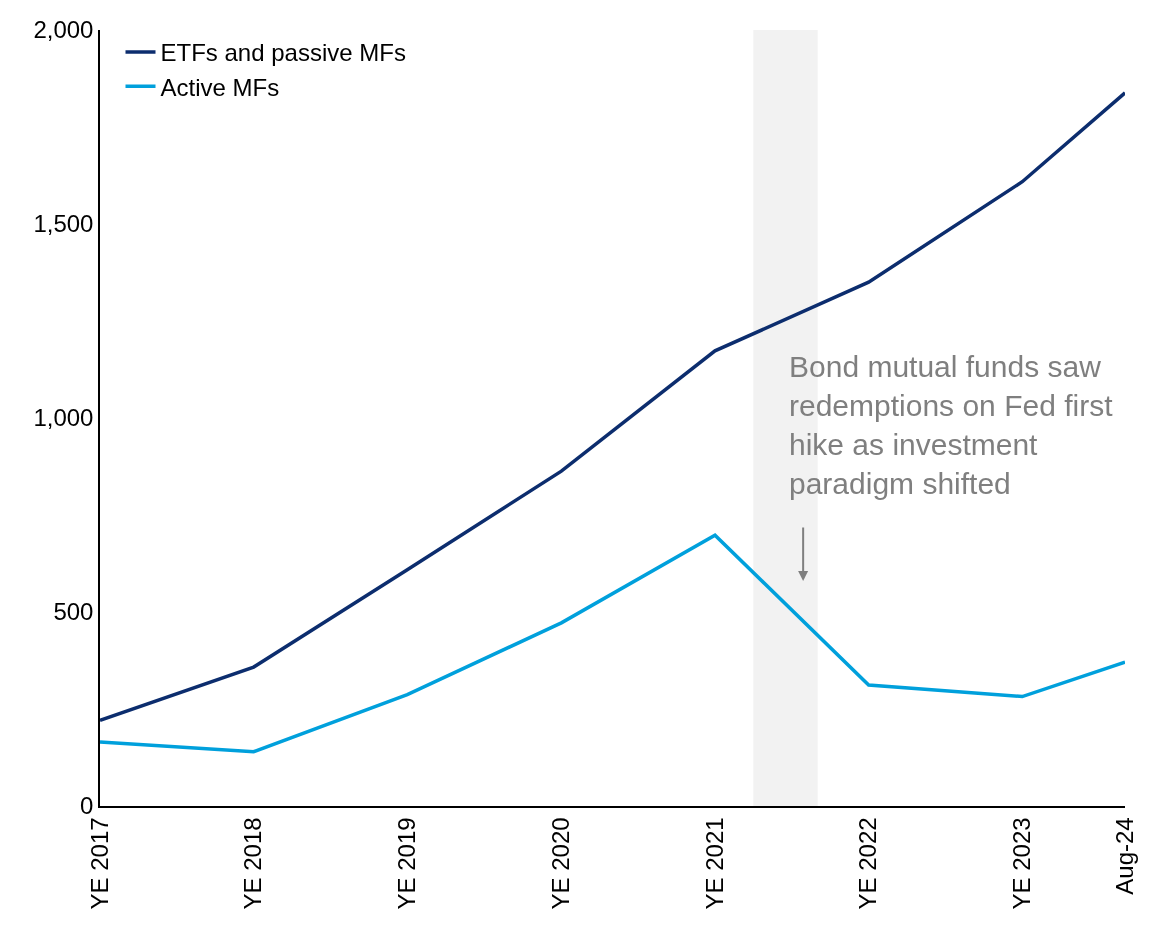 Image resolution: width=1165 pixels, height=936 pixels. What do you see at coordinates (868, 863) in the screenshot?
I see `x-tick-label: YE 2022` at bounding box center [868, 863].